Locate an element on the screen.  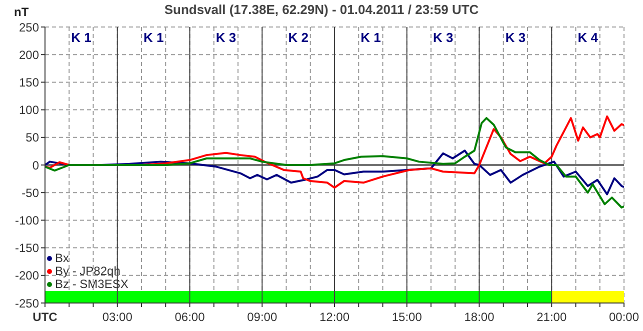
chart-title: Sundsvall (17.38E, 62.29N) - 01.04.2011 / 23:59 UTC is located at coordinates (321, 9).